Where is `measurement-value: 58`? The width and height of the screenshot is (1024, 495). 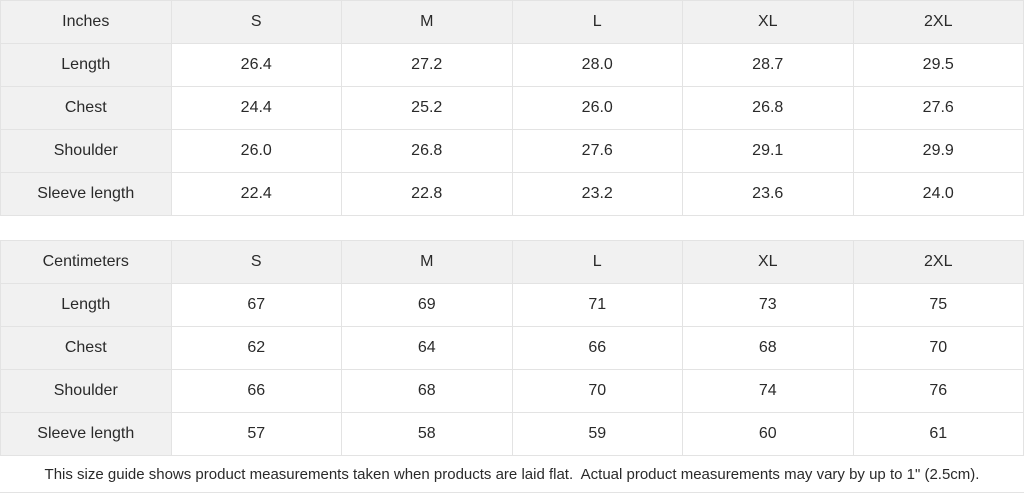 measurement-value: 58 is located at coordinates (427, 434).